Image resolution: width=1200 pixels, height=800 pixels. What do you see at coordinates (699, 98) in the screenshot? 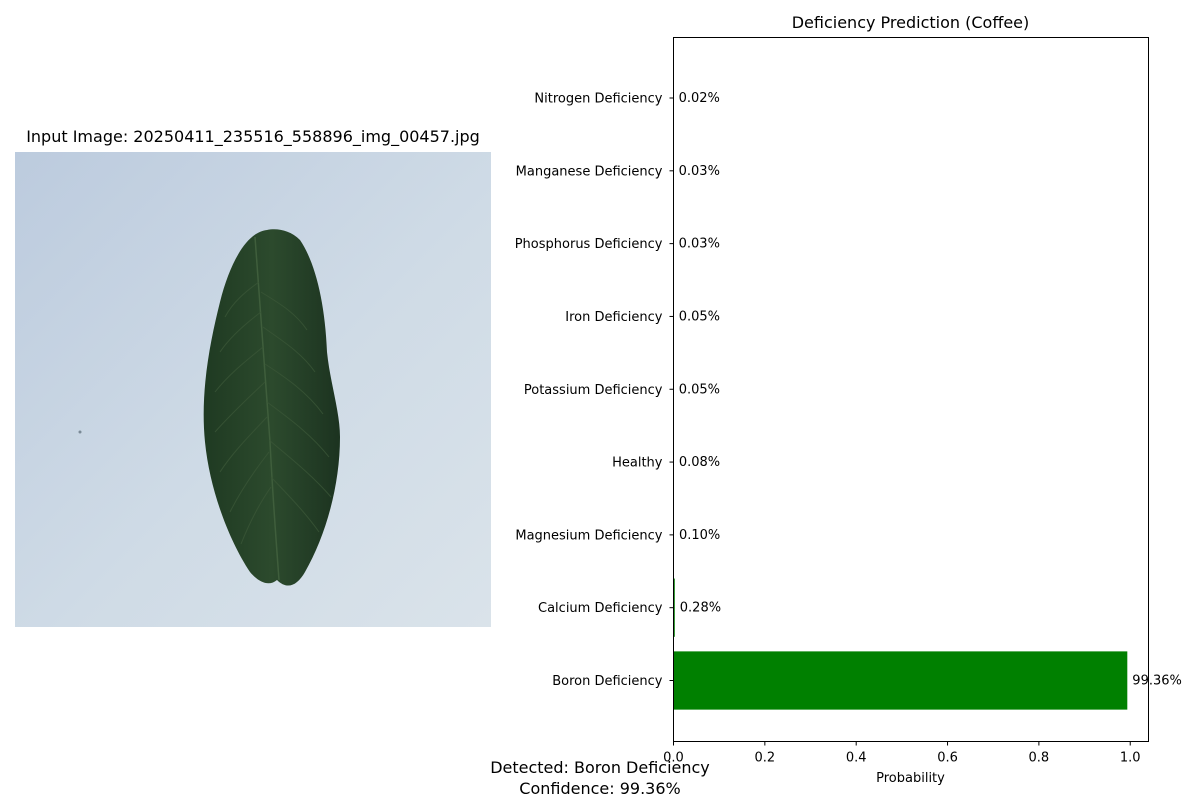
I see `value-label: 0.02%` at bounding box center [699, 98].